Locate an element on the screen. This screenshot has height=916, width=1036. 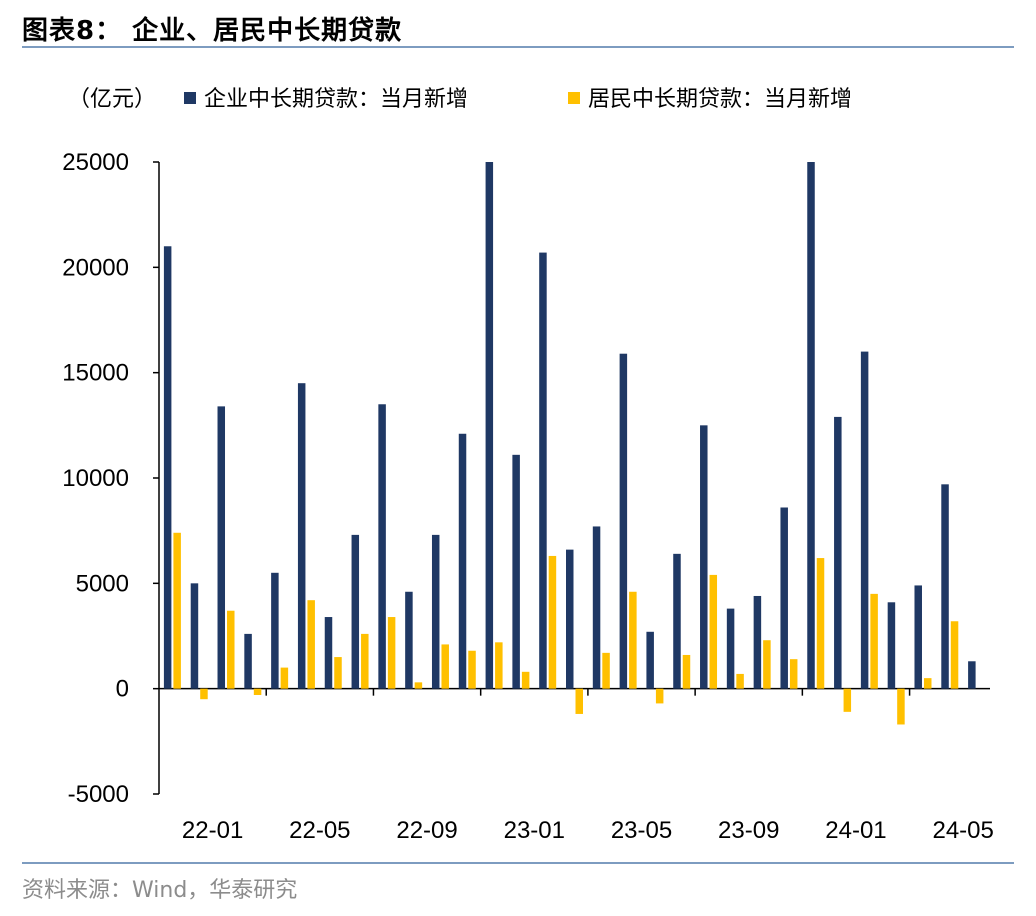
figure-title: 图表8： 企业、居民中长期贷款 is located at coordinates (212, 31).